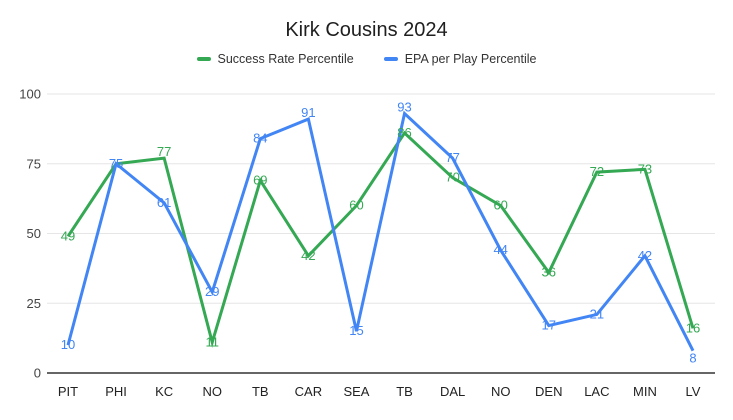 This screenshot has height=420, width=733. What do you see at coordinates (164, 202) in the screenshot?
I see `point-label: 61` at bounding box center [164, 202].